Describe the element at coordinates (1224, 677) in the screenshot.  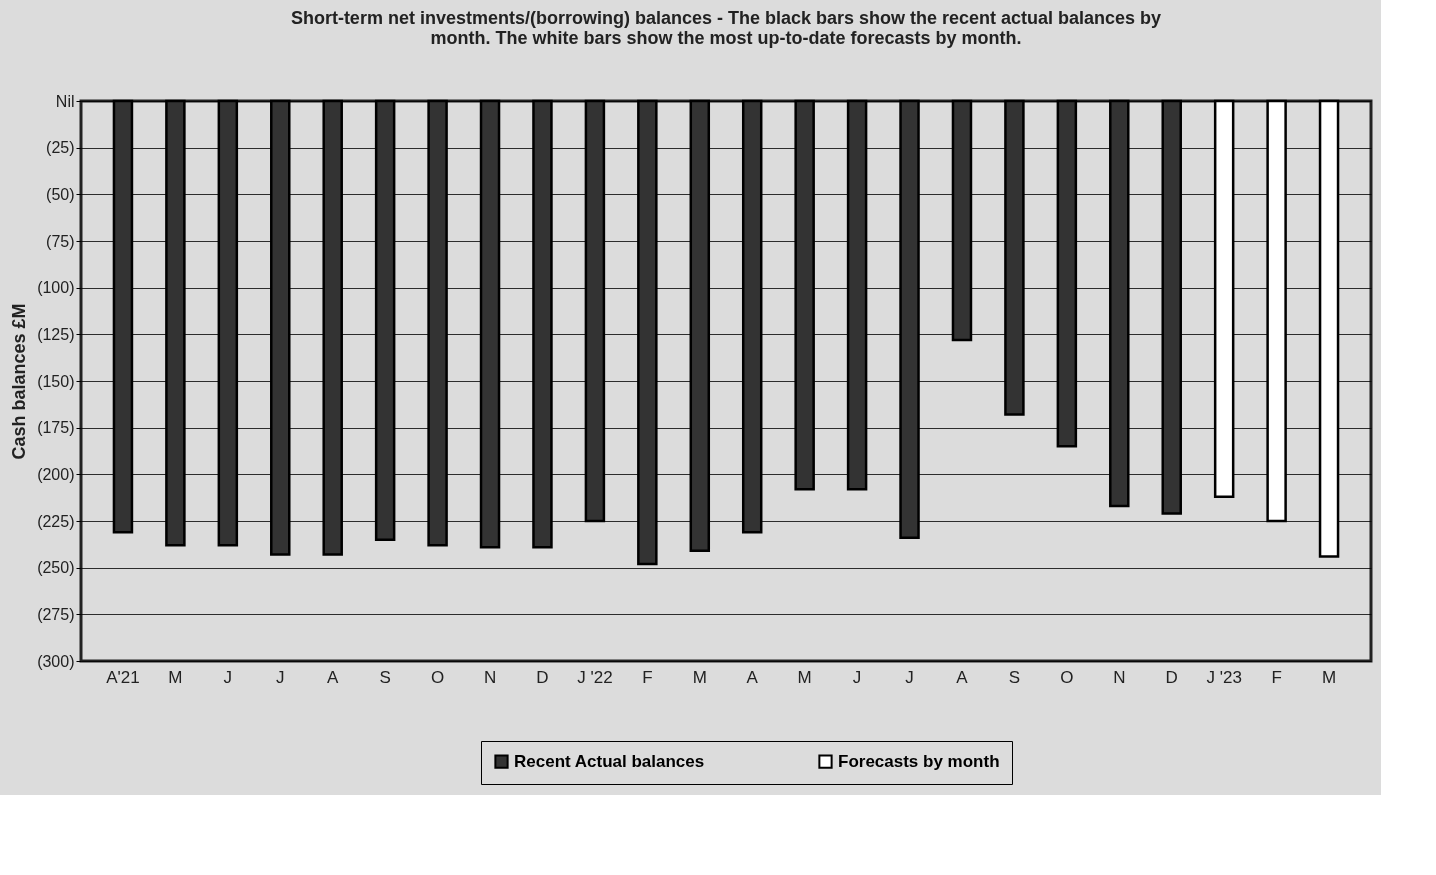
I see `x-tick-label: J '23` at that location.